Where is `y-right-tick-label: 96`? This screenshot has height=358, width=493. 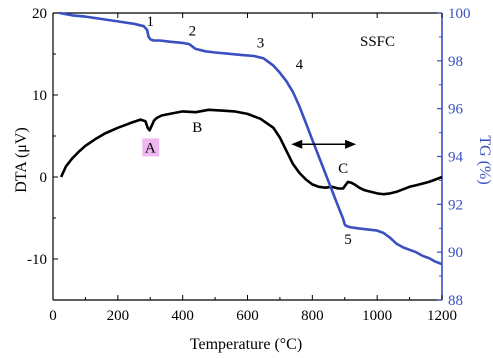
y-right-tick-label: 96 is located at coordinates (456, 110).